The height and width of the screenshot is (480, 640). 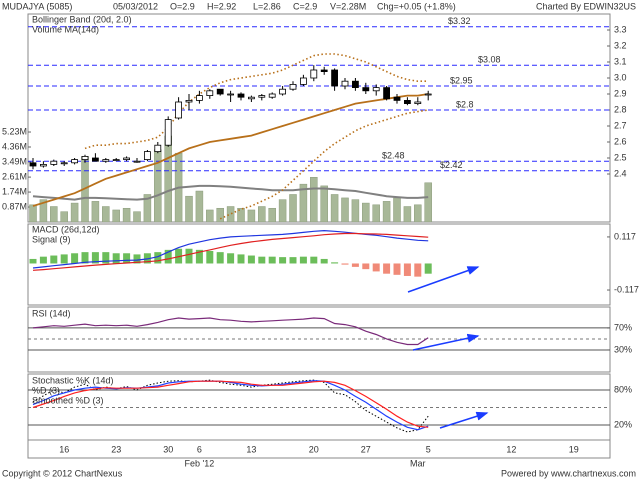 What do you see at coordinates (366, 449) in the screenshot?
I see `x-tick-label: 27` at bounding box center [366, 449].